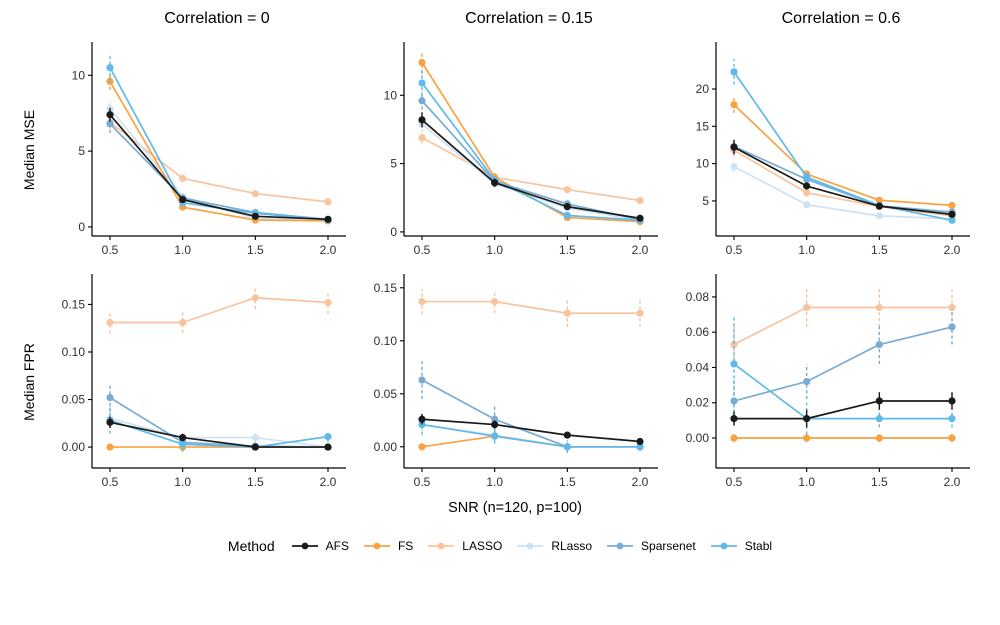  Describe the element at coordinates (29, 150) in the screenshot. I see `y-axis-title-mse: Median MSE` at that location.